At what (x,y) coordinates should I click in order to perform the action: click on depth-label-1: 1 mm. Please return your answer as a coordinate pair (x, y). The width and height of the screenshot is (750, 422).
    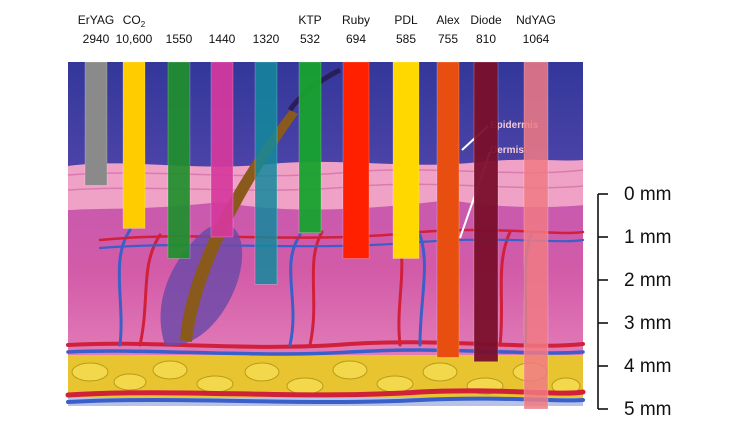
    Looking at the image, I should click on (648, 237).